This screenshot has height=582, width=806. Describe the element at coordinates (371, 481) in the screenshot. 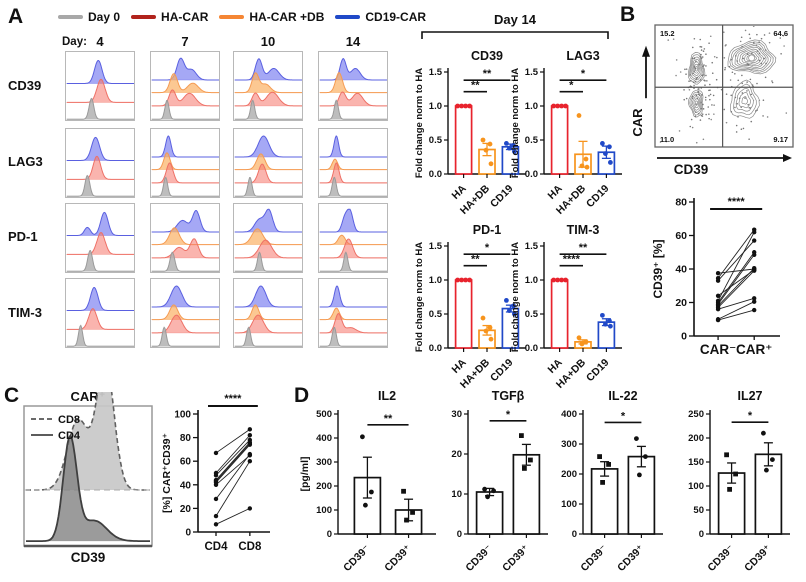

I see `chart-cytokine-il2: IL2 [pg/ml] 0 100 200 300 400 500 CD39⁻ CD39⁺ **` at that location.